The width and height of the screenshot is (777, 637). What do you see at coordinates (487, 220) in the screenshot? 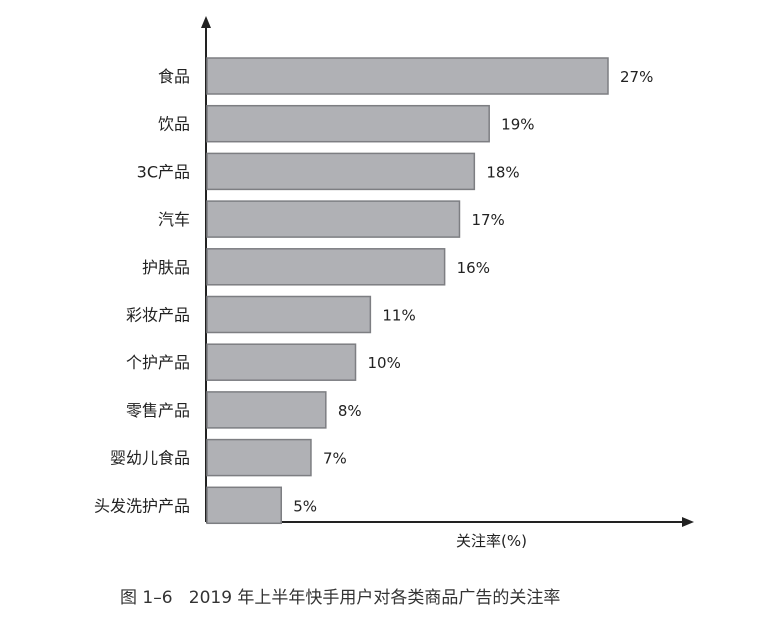
I see `value-label: 17%` at bounding box center [487, 220].